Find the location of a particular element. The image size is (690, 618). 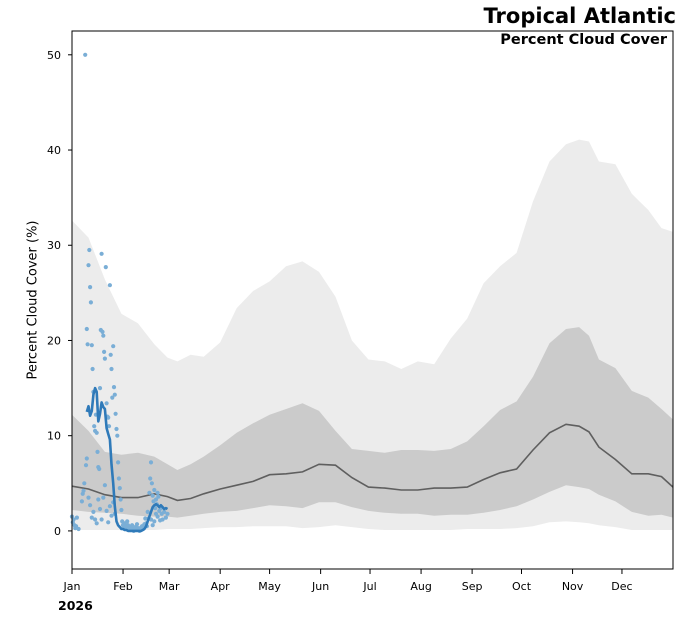

x-tick-label: Jun is located at coordinates (320, 586).